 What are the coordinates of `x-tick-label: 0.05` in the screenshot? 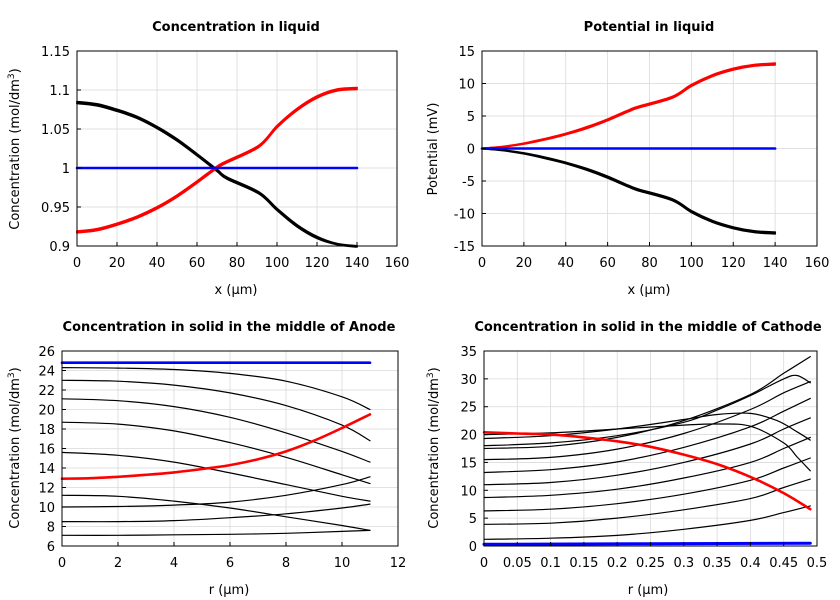 It's located at (517, 563).